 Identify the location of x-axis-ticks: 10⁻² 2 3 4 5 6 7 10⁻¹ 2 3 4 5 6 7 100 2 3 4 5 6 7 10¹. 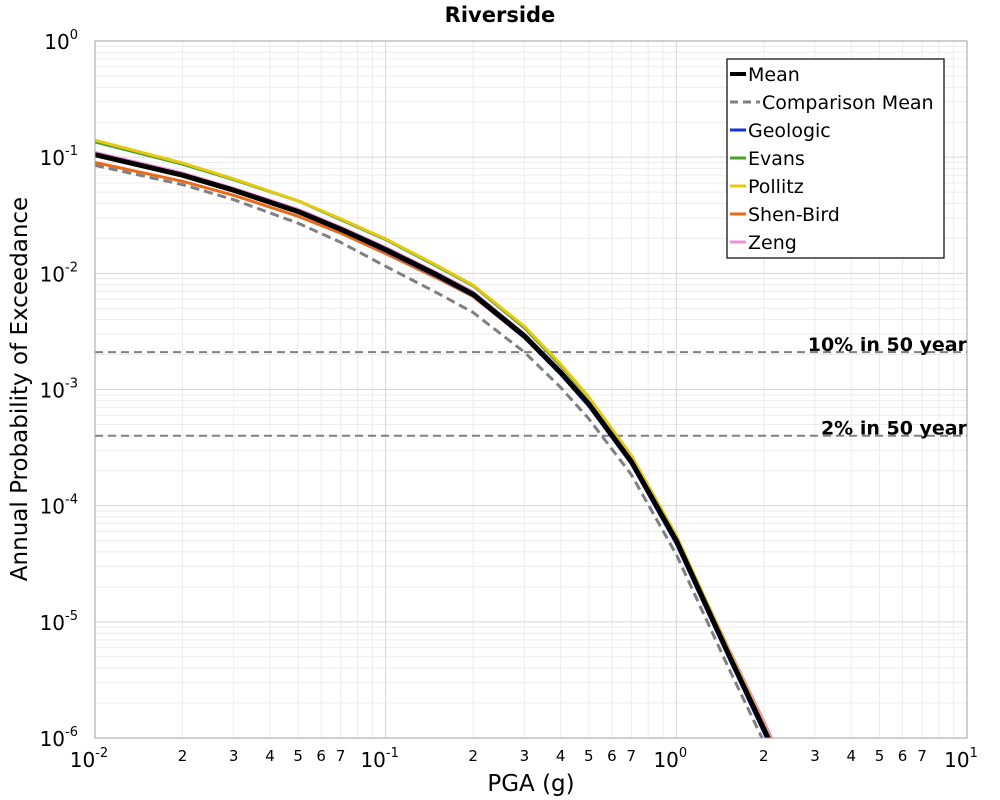
(524, 759).